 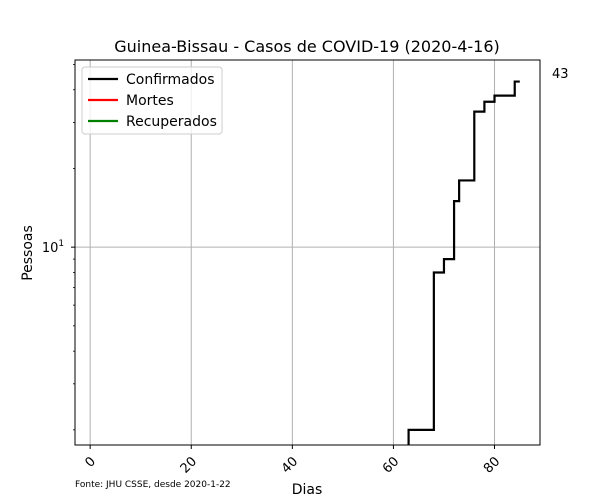 I want to click on legend-label: Recuperados, so click(x=171, y=122).